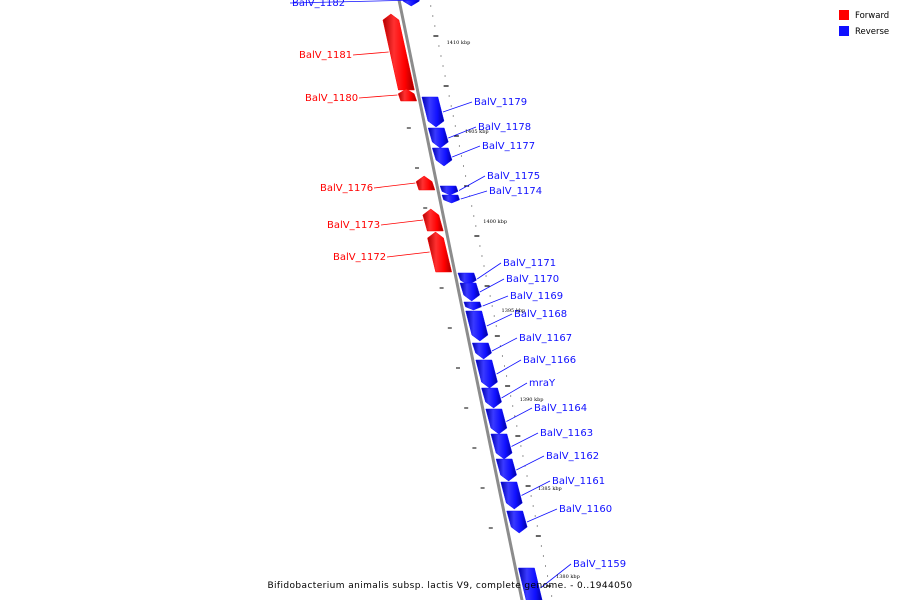 The height and width of the screenshot is (600, 900). I want to click on gene-label: BalV_1163, so click(566, 433).